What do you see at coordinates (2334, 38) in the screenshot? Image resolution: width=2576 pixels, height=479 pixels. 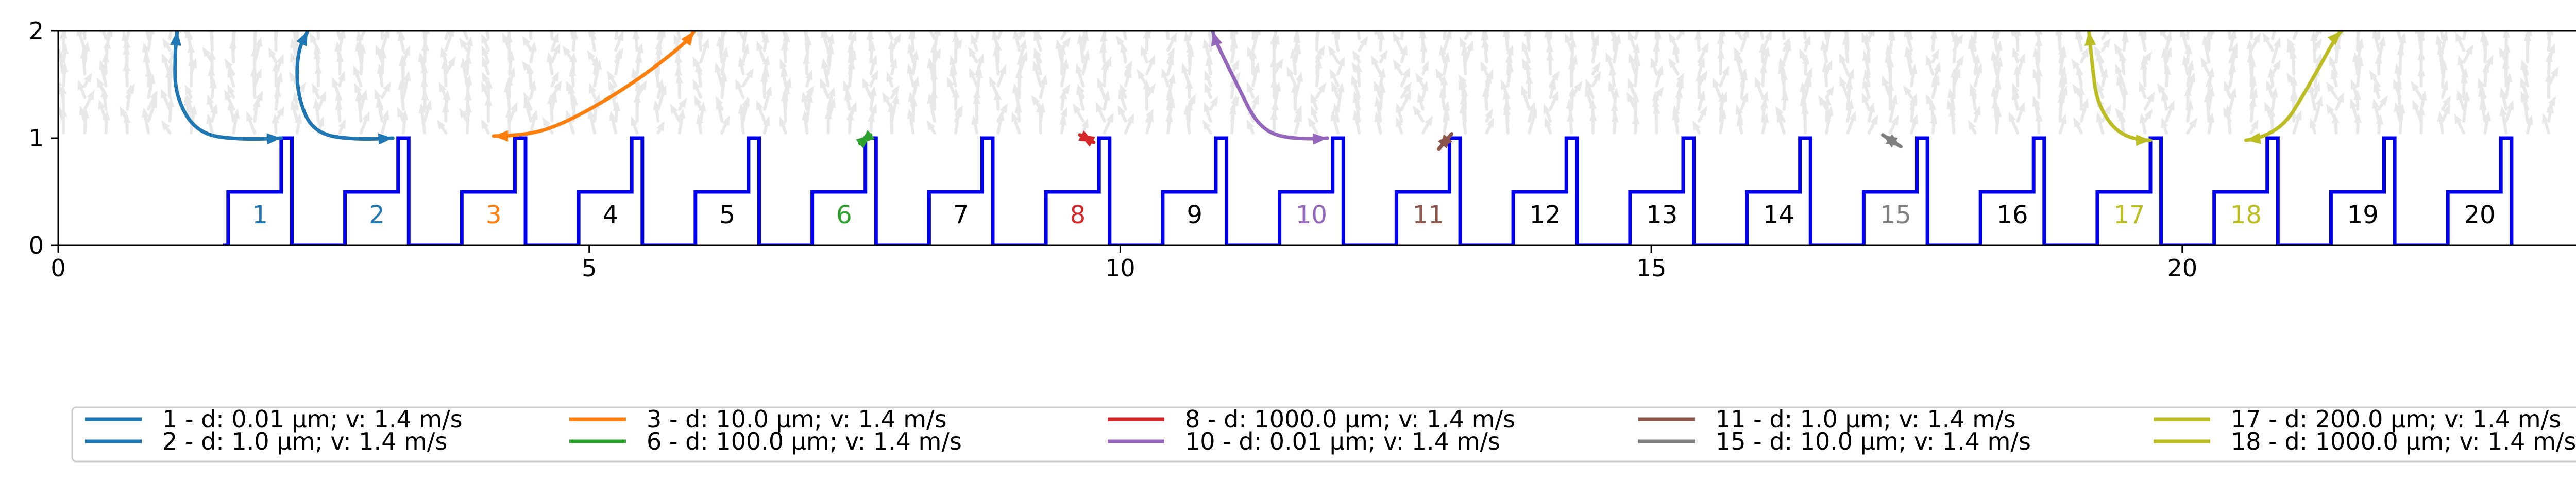 I see `series-arrow-head` at bounding box center [2334, 38].